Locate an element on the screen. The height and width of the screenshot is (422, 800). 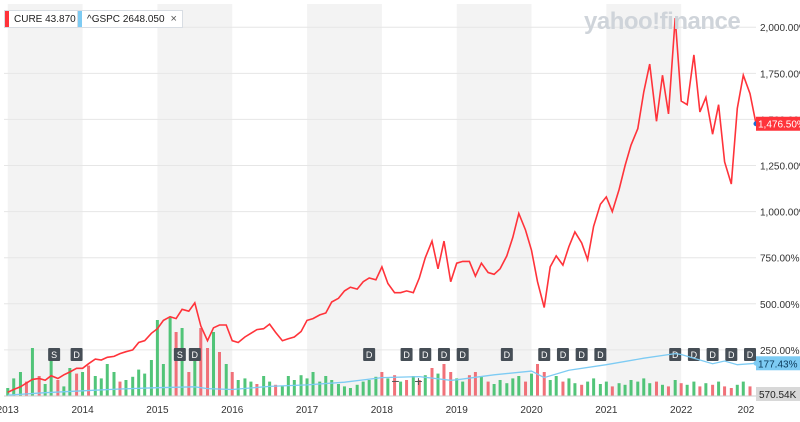
y-tick-label: 1,250.00% is located at coordinates (780, 167).